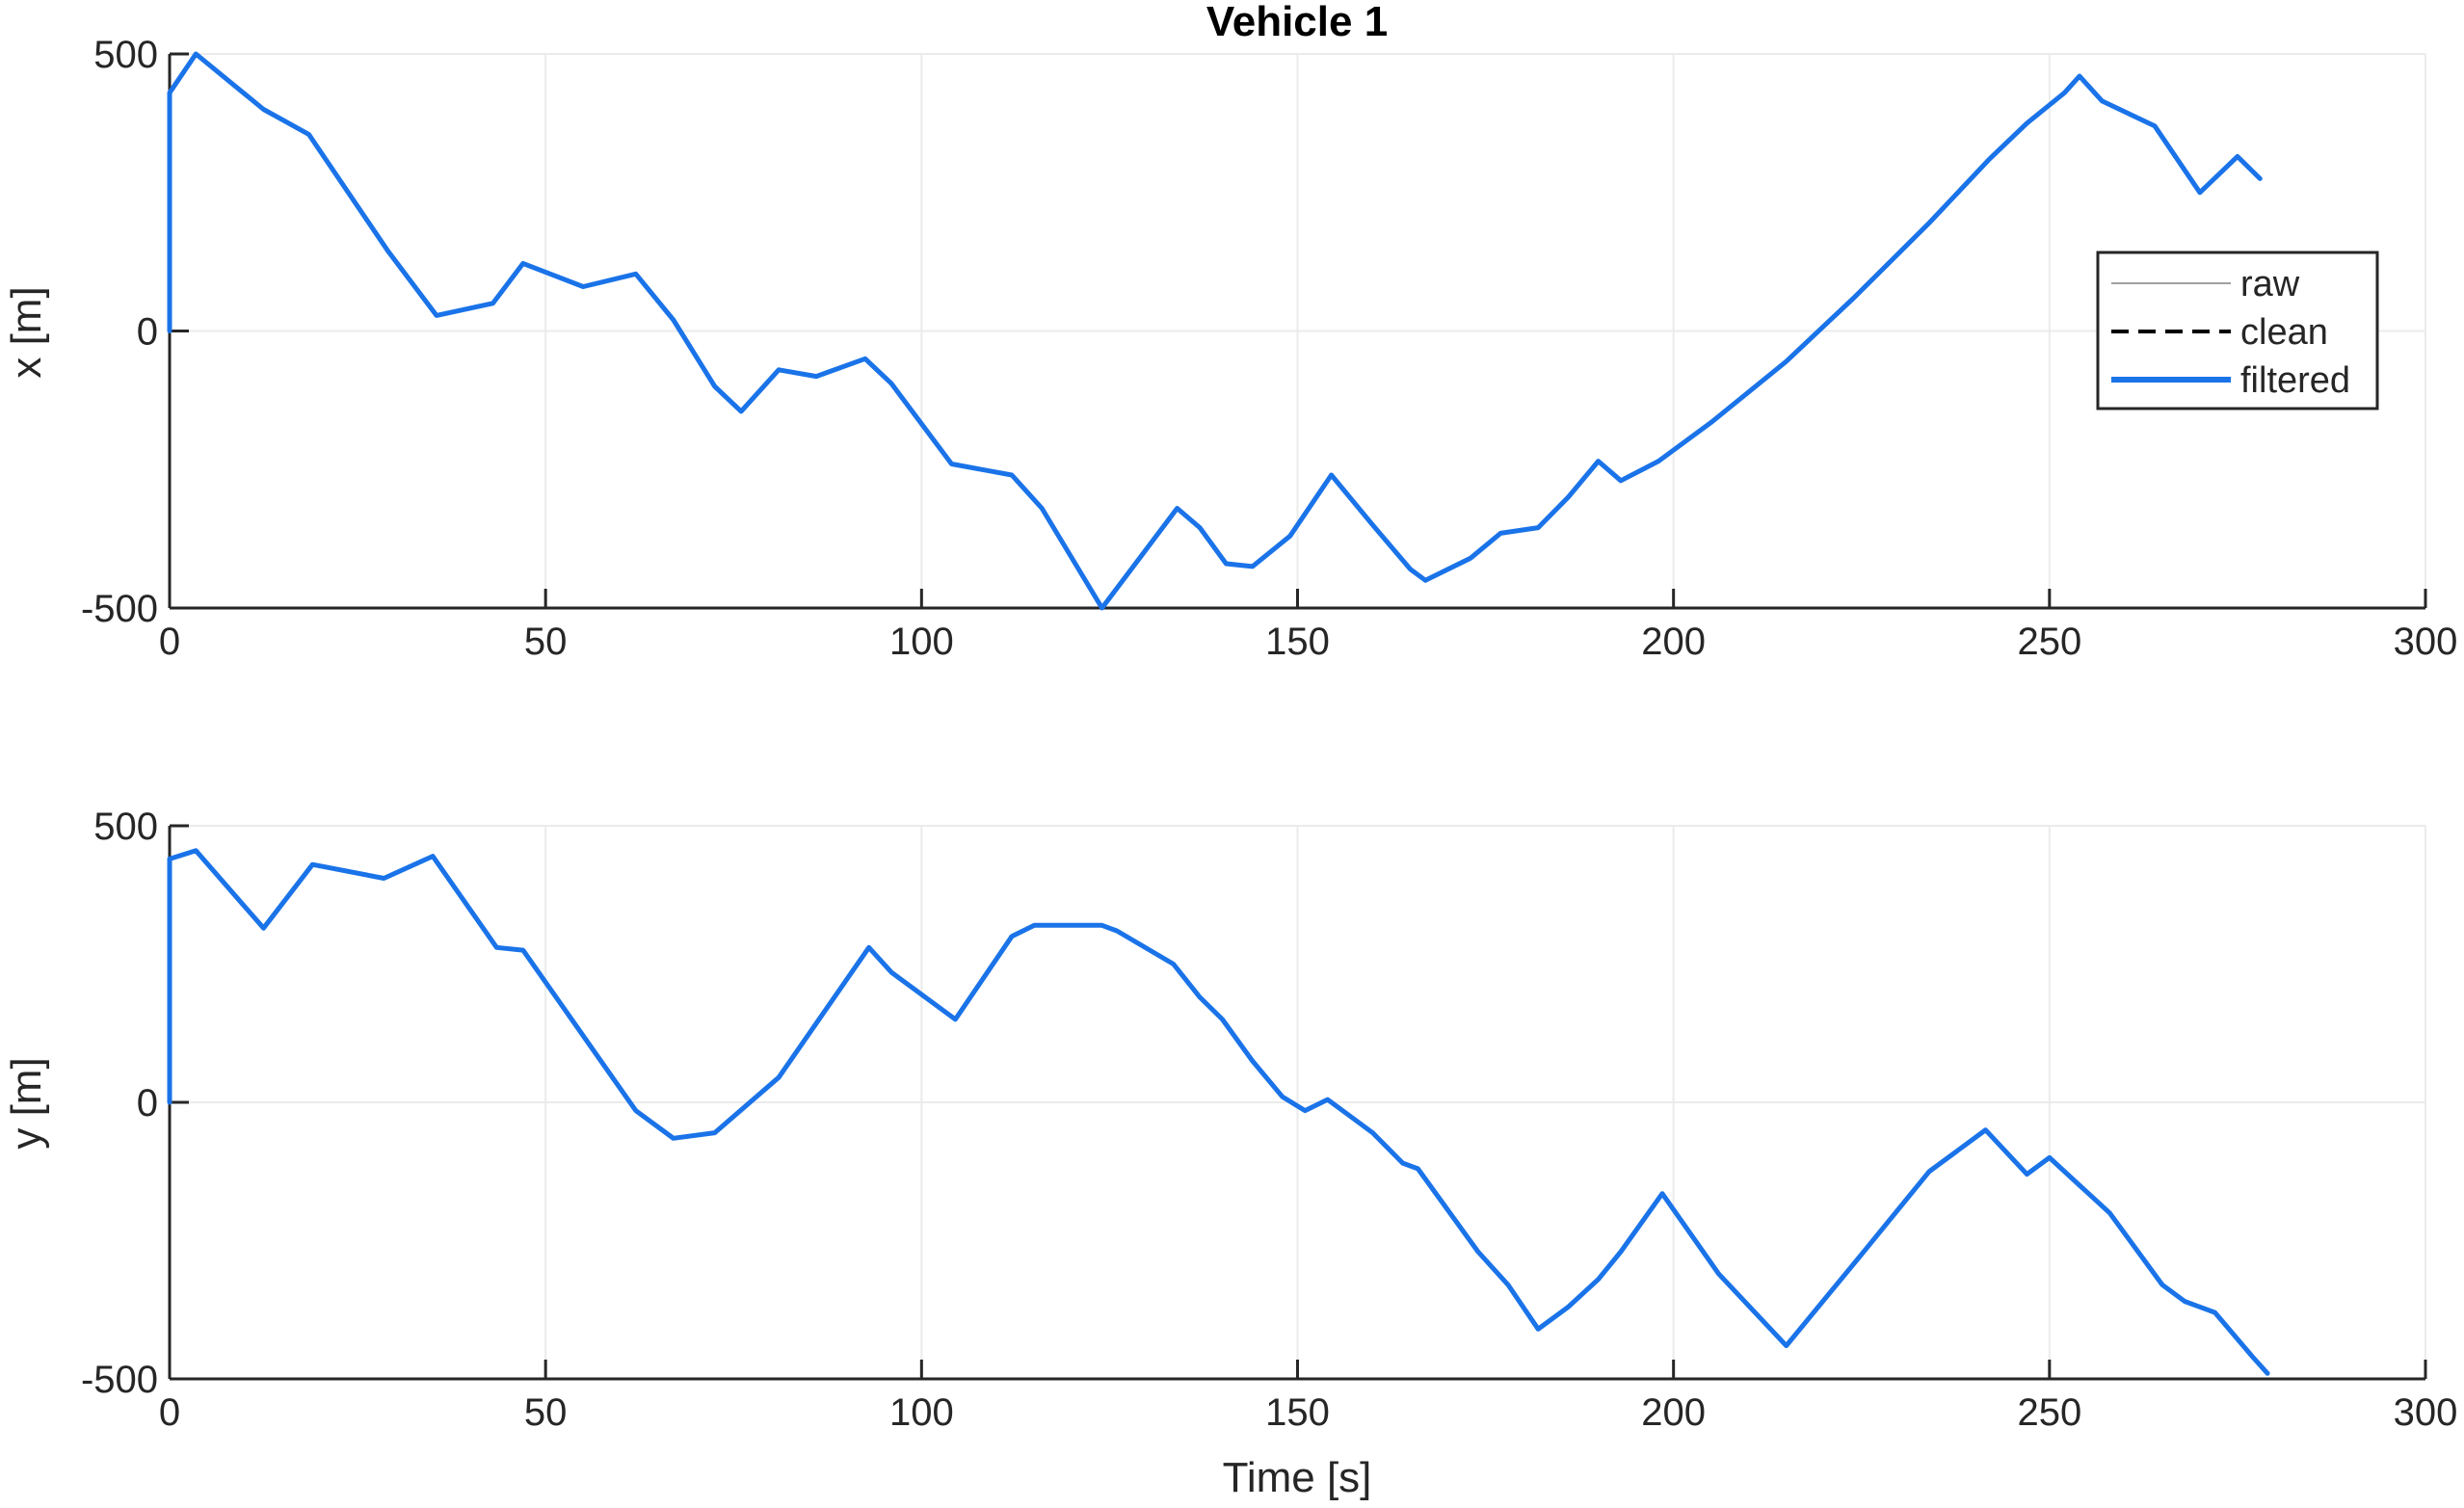 The height and width of the screenshot is (1508, 2464). I want to click on legend-label-clean: clean, so click(2284, 332).